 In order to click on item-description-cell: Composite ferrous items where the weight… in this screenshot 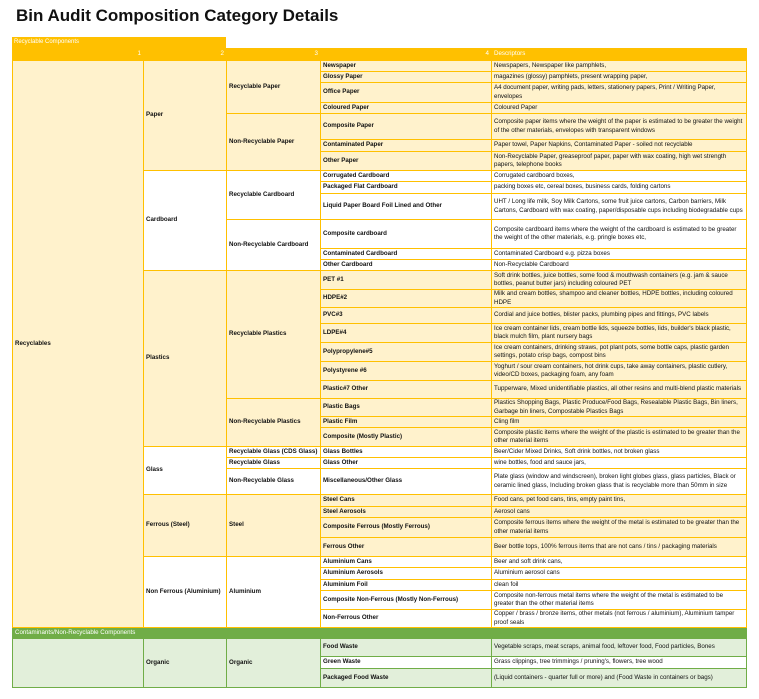, I will do `click(619, 527)`.